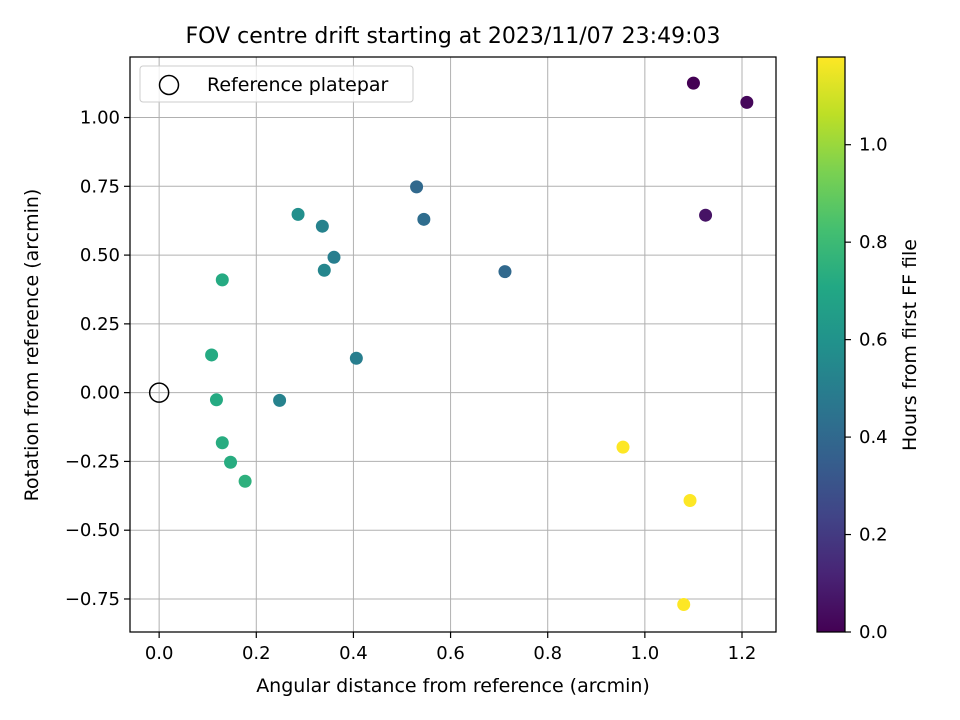 This screenshot has width=960, height=720. What do you see at coordinates (100, 393) in the screenshot?
I see `y-tick-label: 0.00` at bounding box center [100, 393].